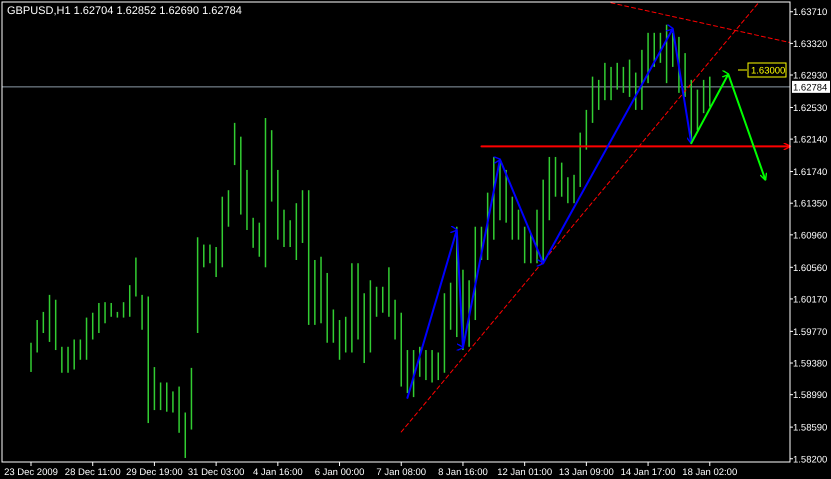 The width and height of the screenshot is (831, 479). What do you see at coordinates (124, 11) in the screenshot?
I see `chart-title: GBPUSD,H1 1.62704 1.62852 1.62690 1.62784` at bounding box center [124, 11].